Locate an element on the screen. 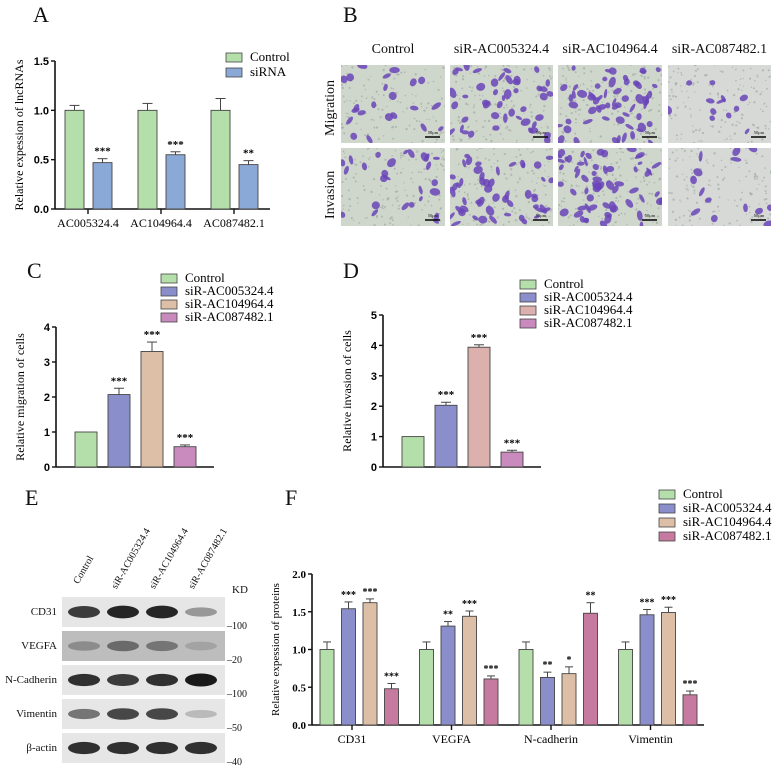 The image size is (780, 768). lane-label: siR-AC104964.4 is located at coordinates (169, 558).